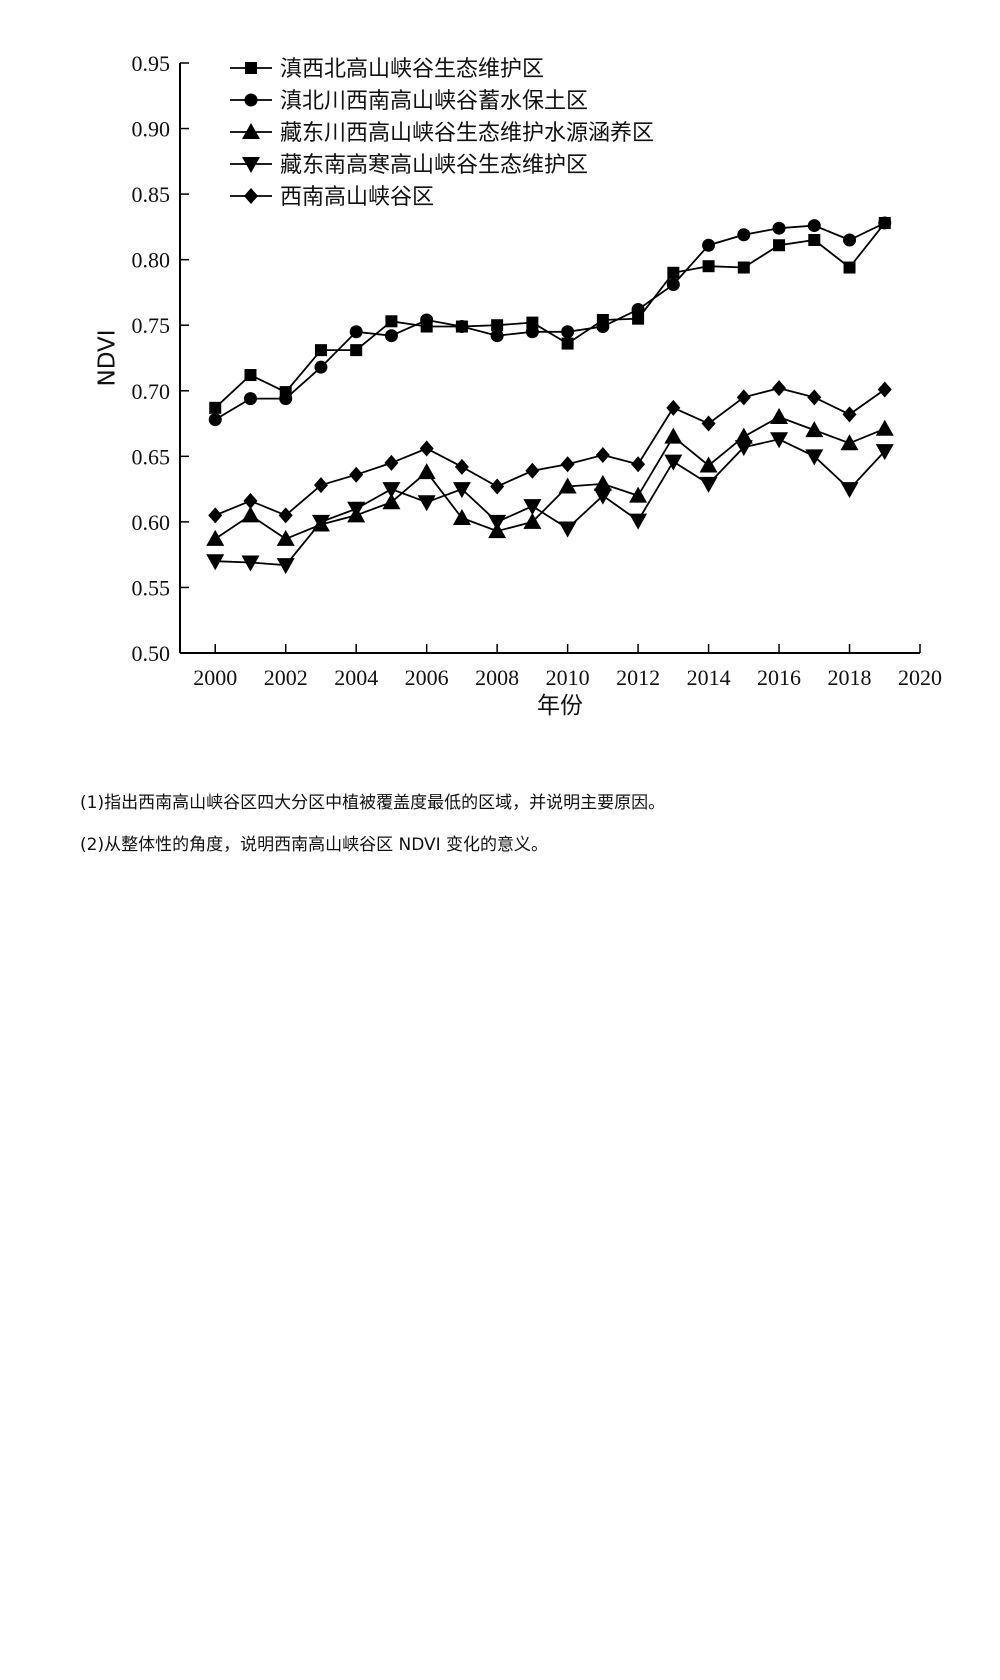 Image resolution: width=1000 pixels, height=1680 pixels. What do you see at coordinates (151, 260) in the screenshot?
I see `y-tick-label: 0.80` at bounding box center [151, 260].